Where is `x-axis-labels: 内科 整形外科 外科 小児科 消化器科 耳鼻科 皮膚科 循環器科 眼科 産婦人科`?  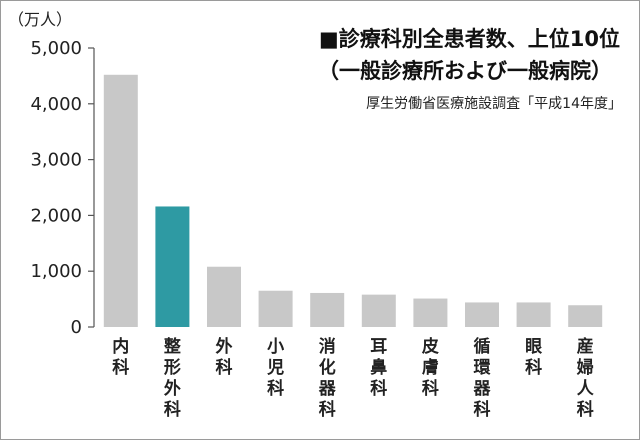 x-axis-labels: 内科 整形外科 外科 小児科 消化器科 耳鼻科 皮膚科 循環器科 眼科 産婦人科 is located at coordinates (353, 378).